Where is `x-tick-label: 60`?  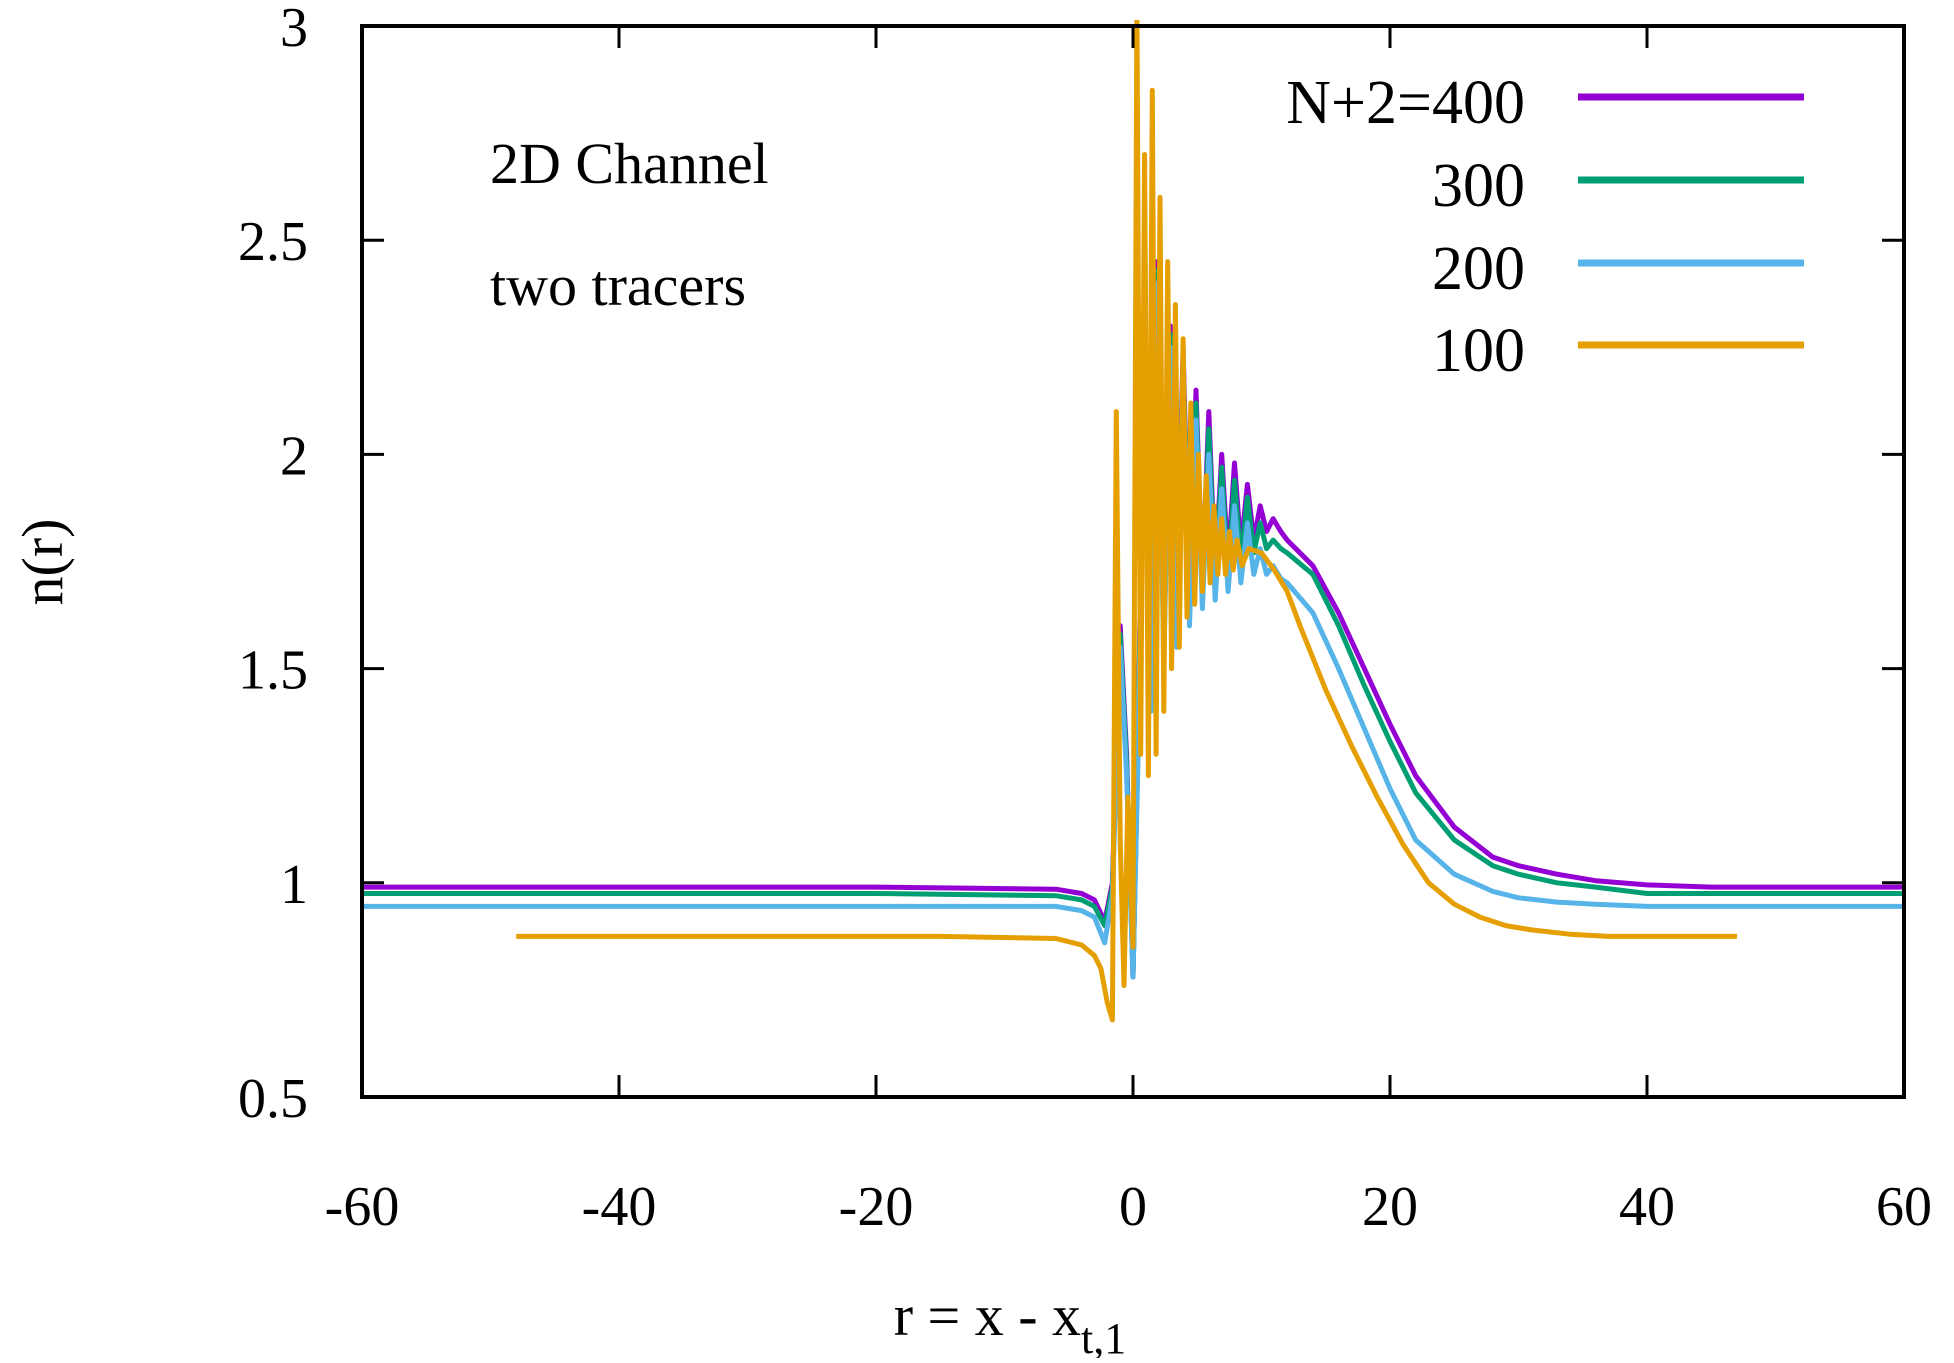 x-tick-label: 60 is located at coordinates (1904, 1207).